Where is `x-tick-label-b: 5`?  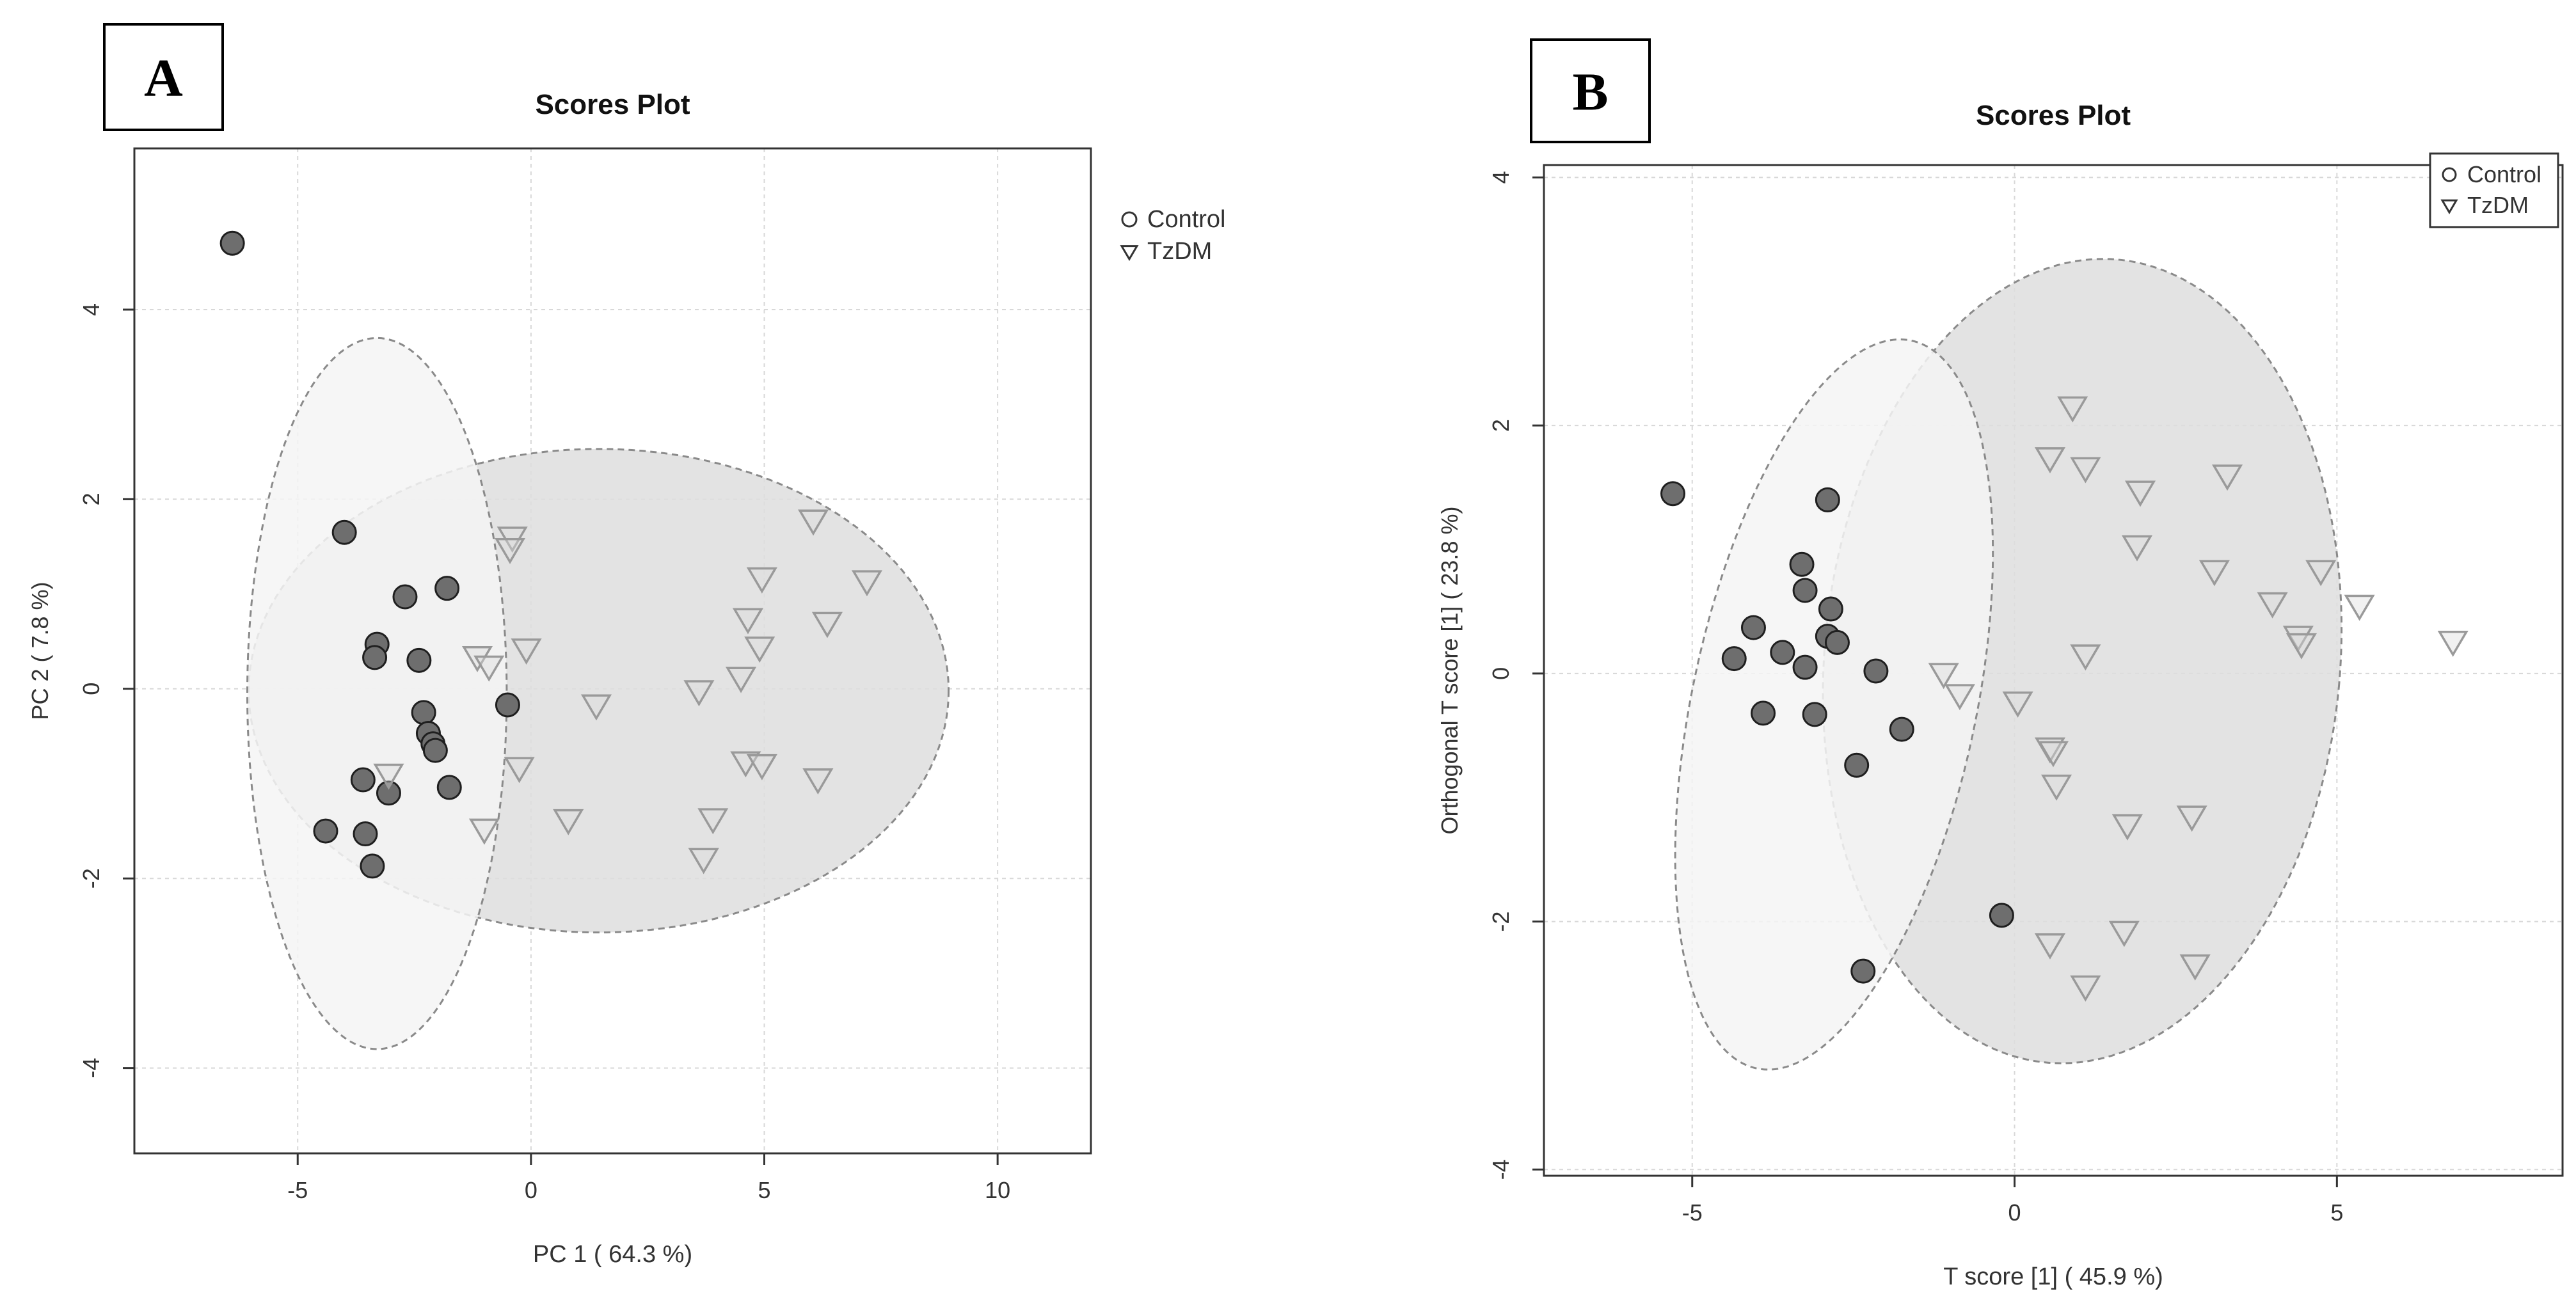 x-tick-label-b: 5 is located at coordinates (2337, 1212).